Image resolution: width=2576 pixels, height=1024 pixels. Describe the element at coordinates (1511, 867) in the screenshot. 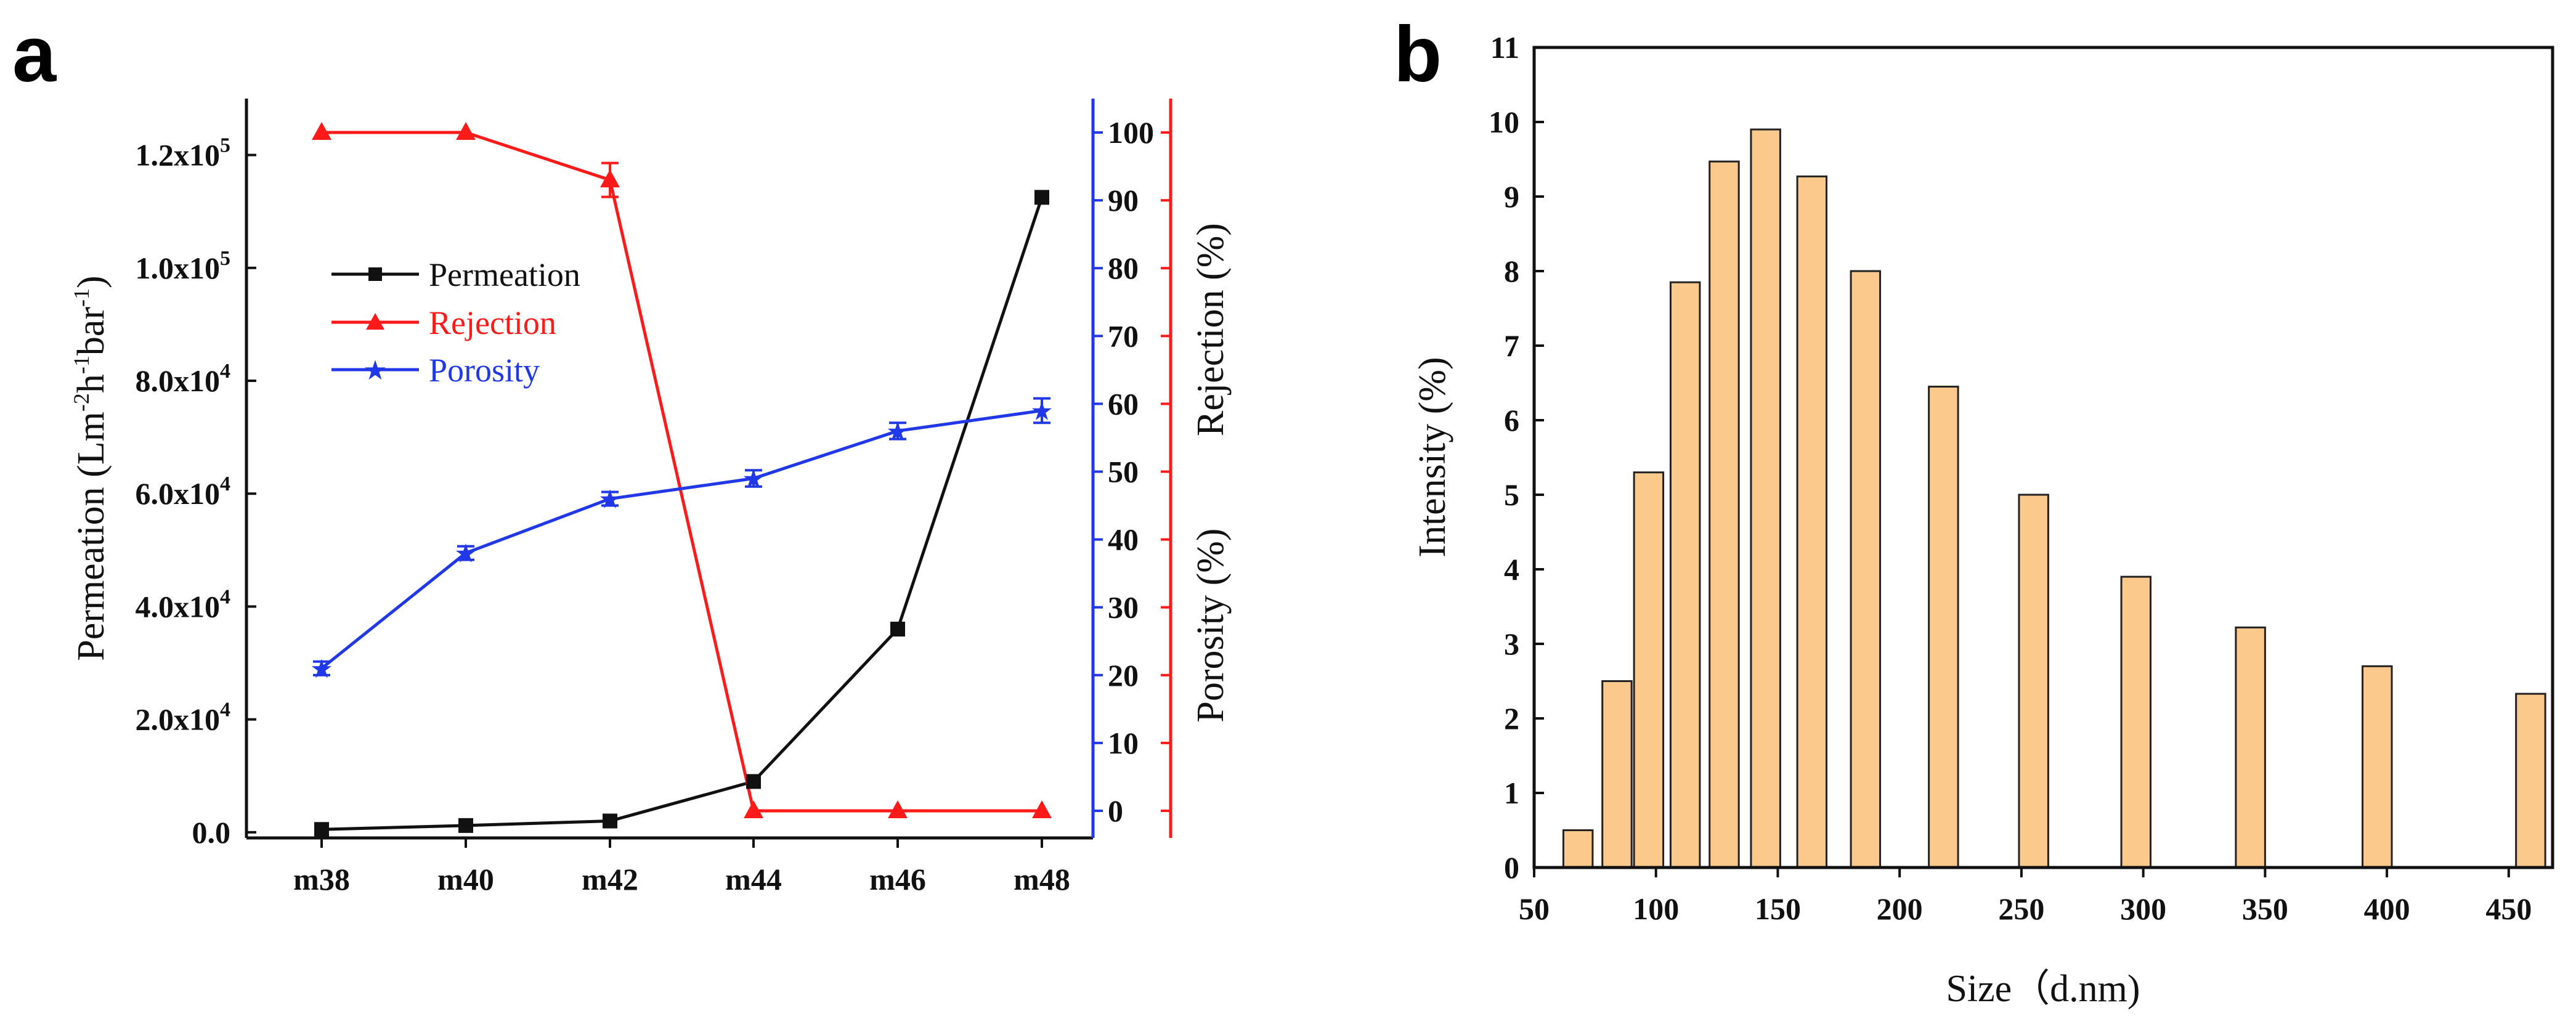

I see `b-y-tick-label: 0` at that location.